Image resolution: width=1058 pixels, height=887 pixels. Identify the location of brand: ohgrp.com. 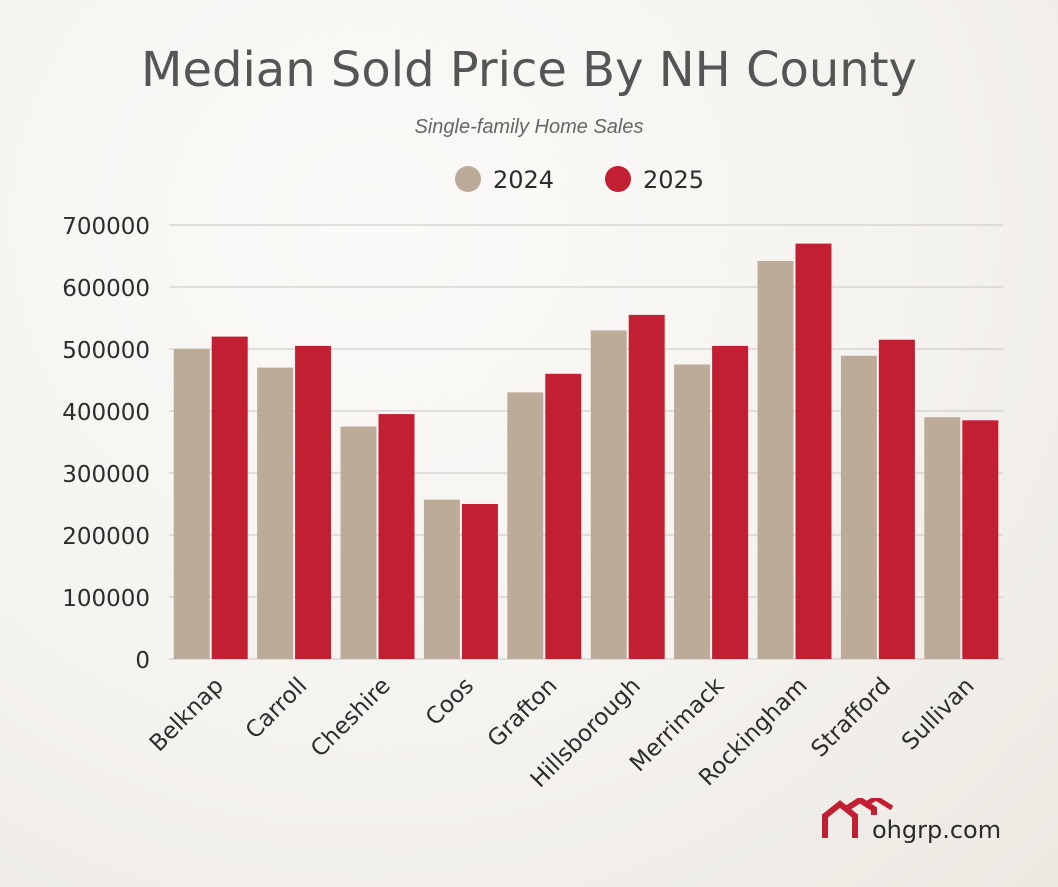
(922, 823).